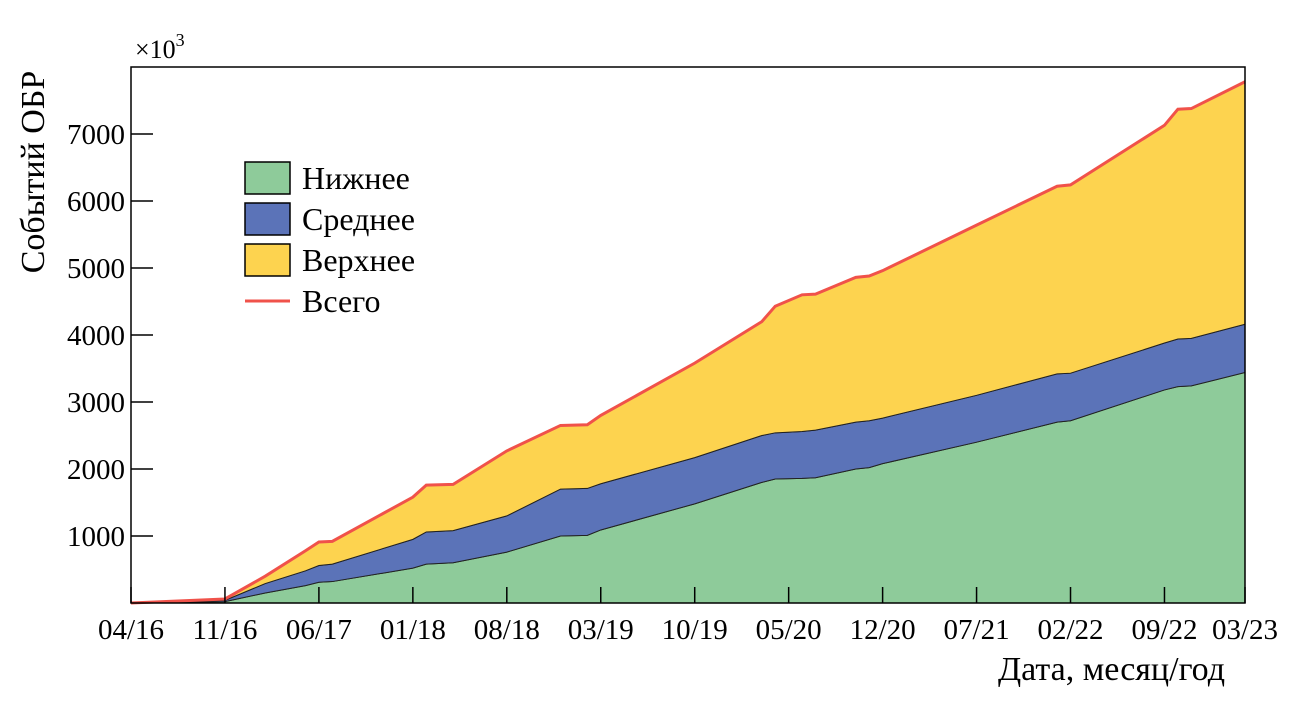  I want to click on y-tick-label: 1000, so click(96, 537).